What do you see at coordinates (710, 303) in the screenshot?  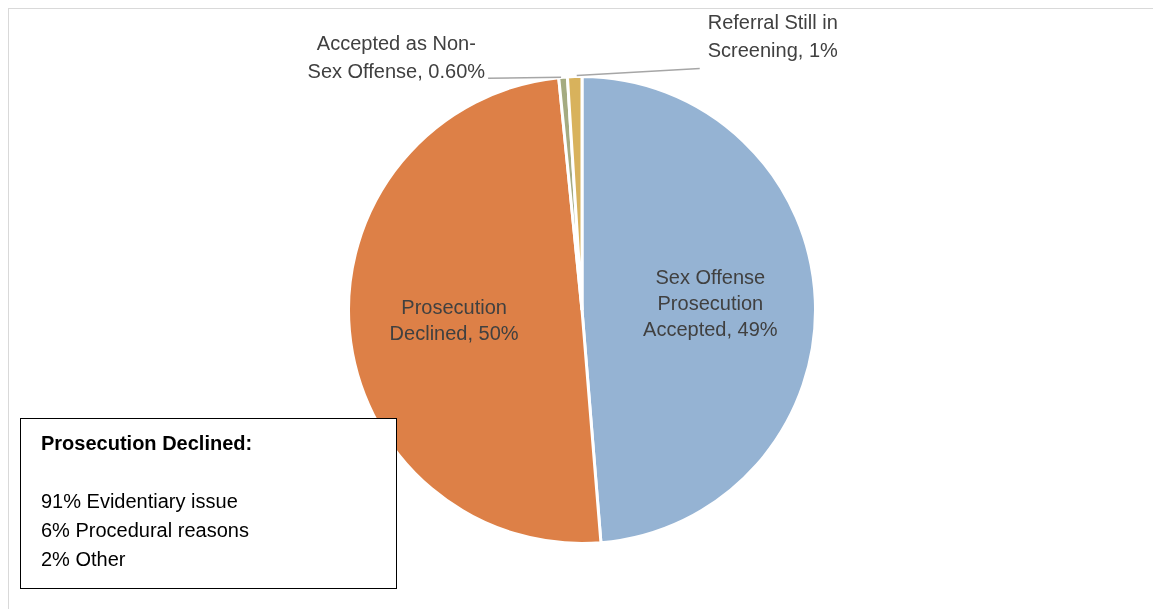 I see `slice-label: Sex Offense Prosecution Accepted, 49%` at bounding box center [710, 303].